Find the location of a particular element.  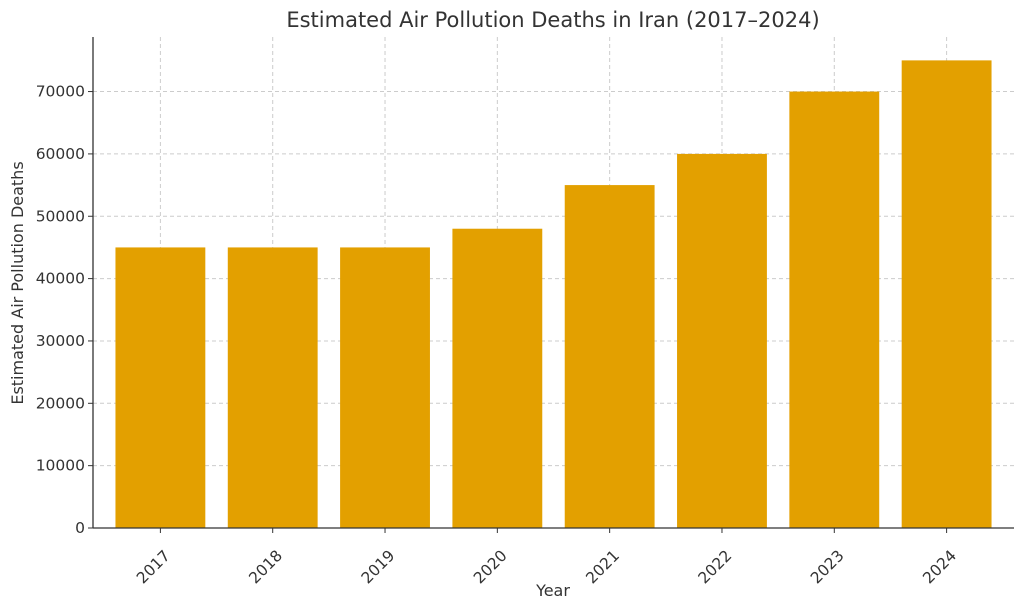

bar-2020 is located at coordinates (497, 378).